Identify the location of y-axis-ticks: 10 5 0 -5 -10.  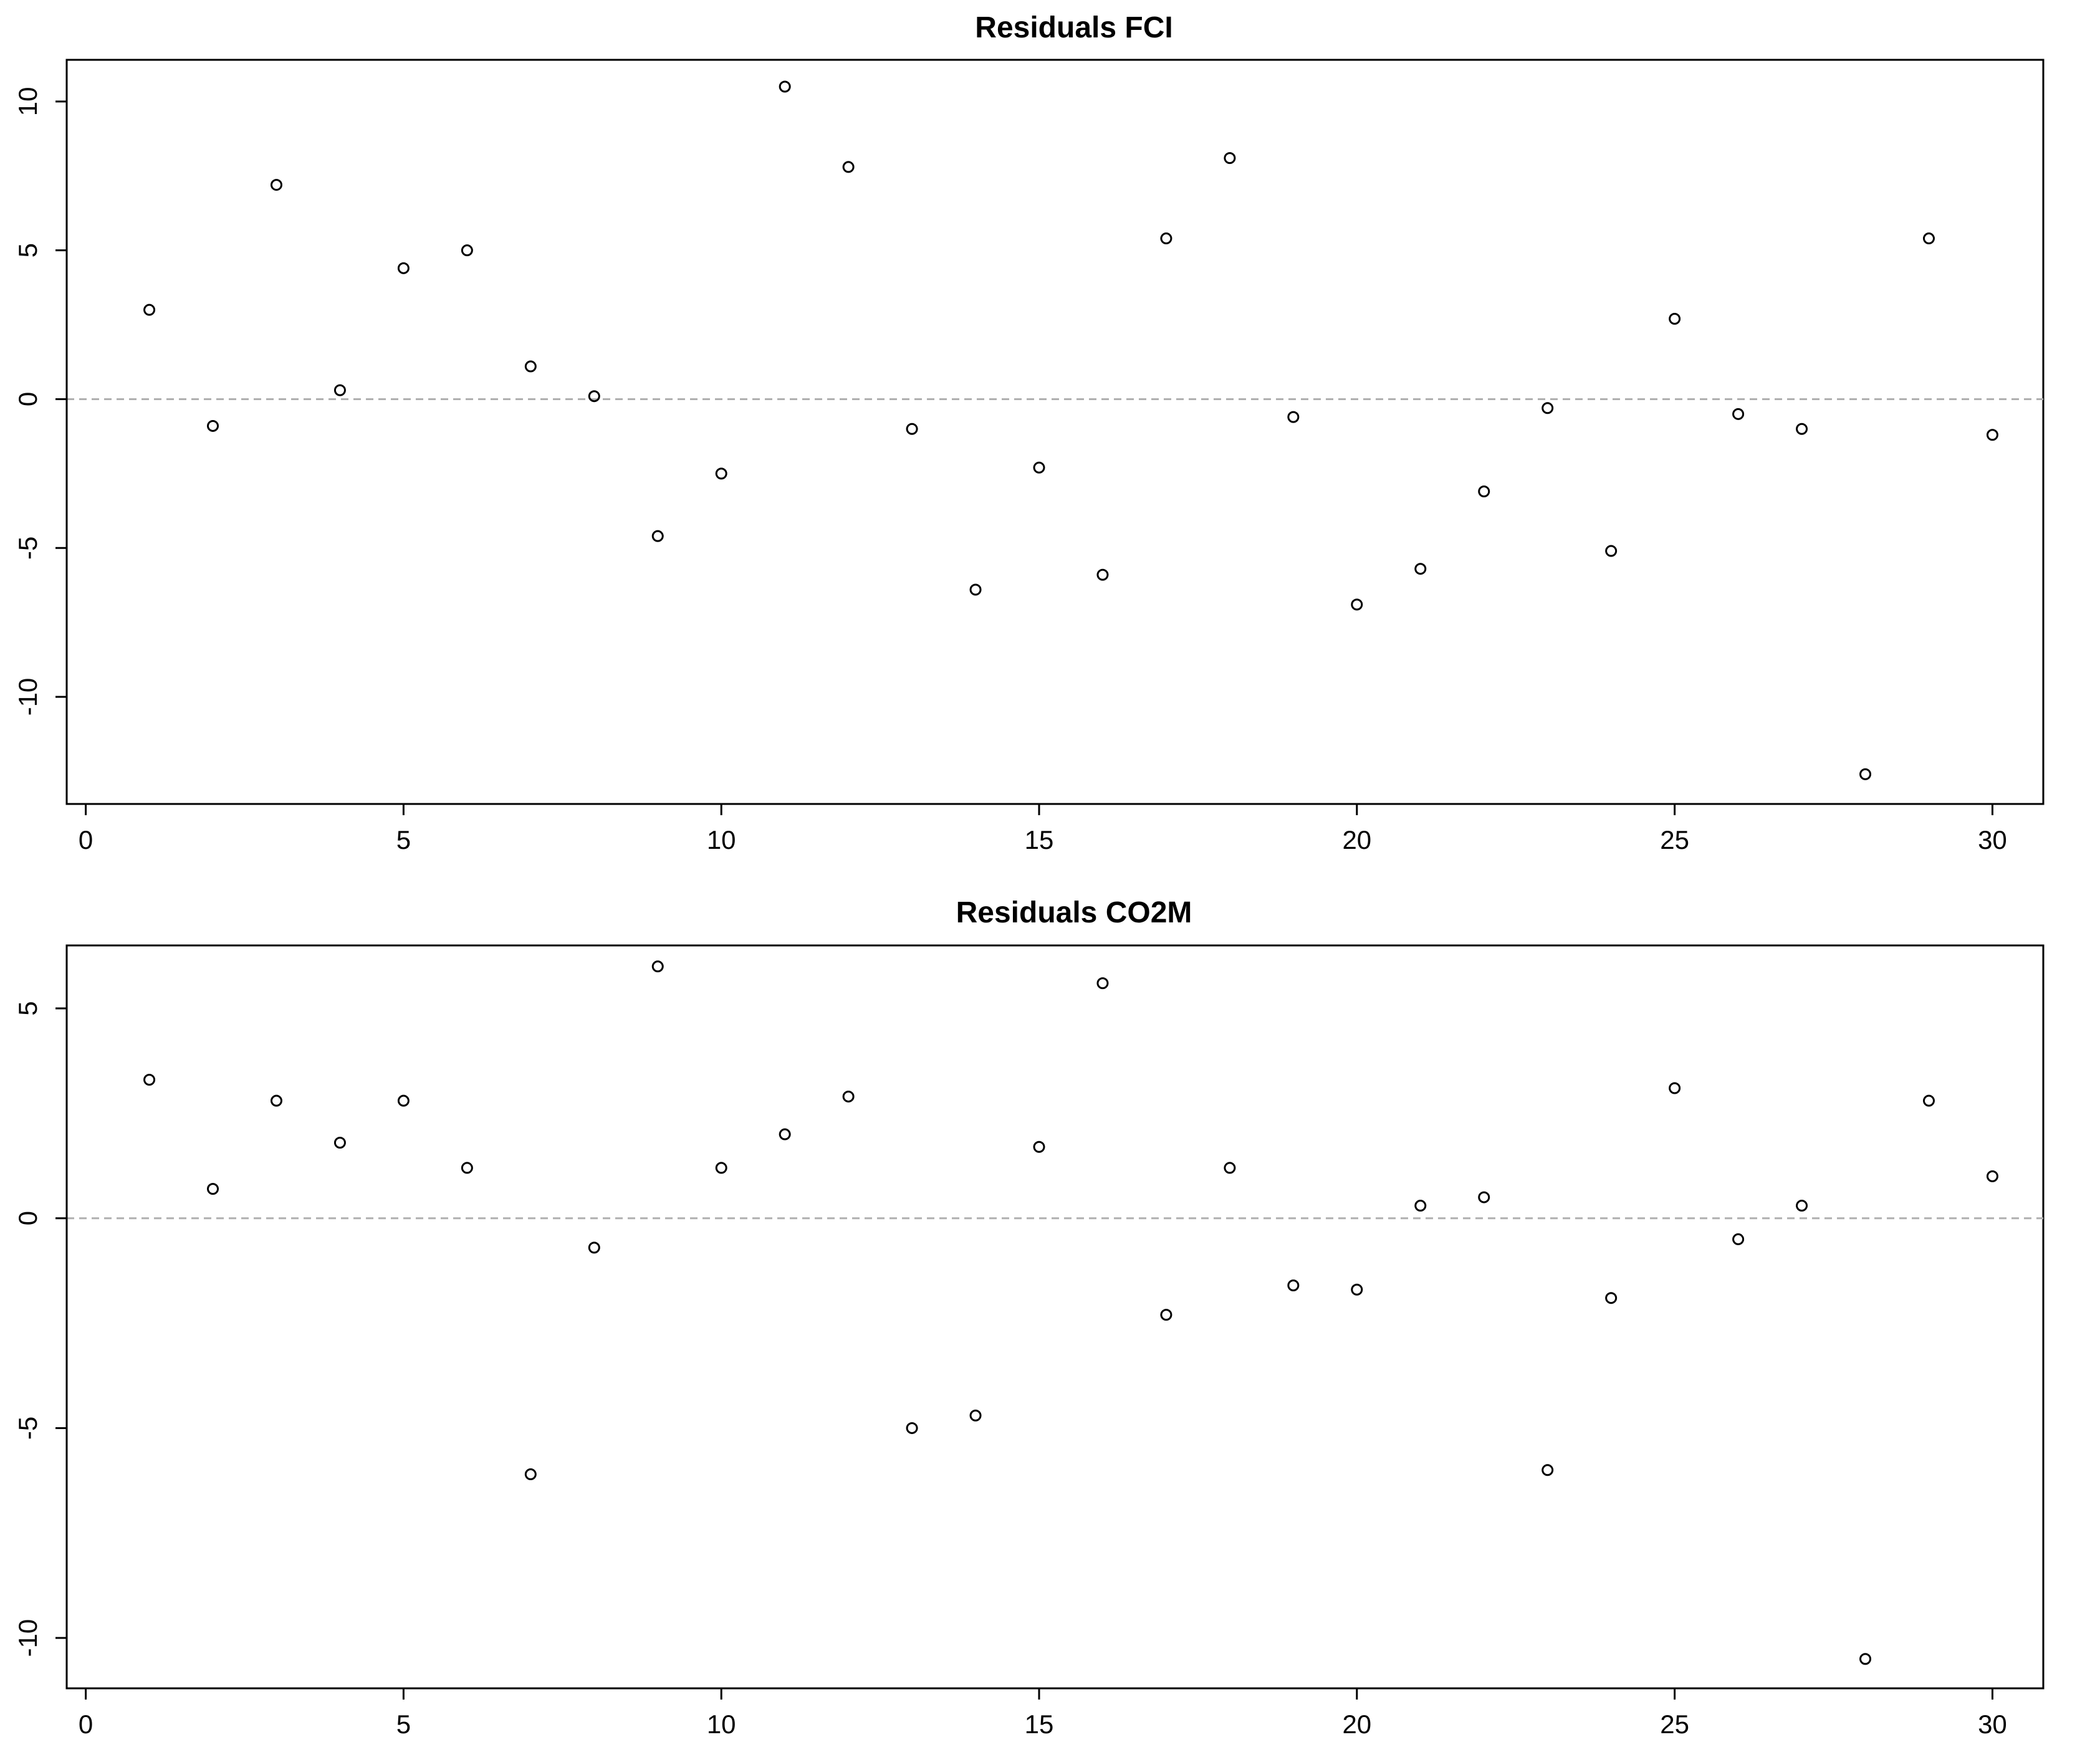
(40, 401).